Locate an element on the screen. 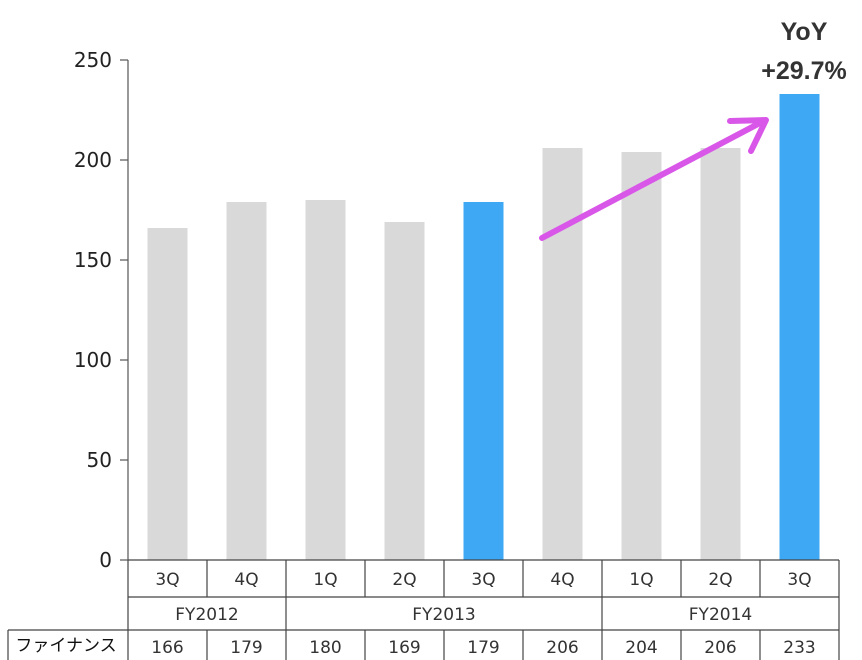  group-label: FY2012 is located at coordinates (206, 615).